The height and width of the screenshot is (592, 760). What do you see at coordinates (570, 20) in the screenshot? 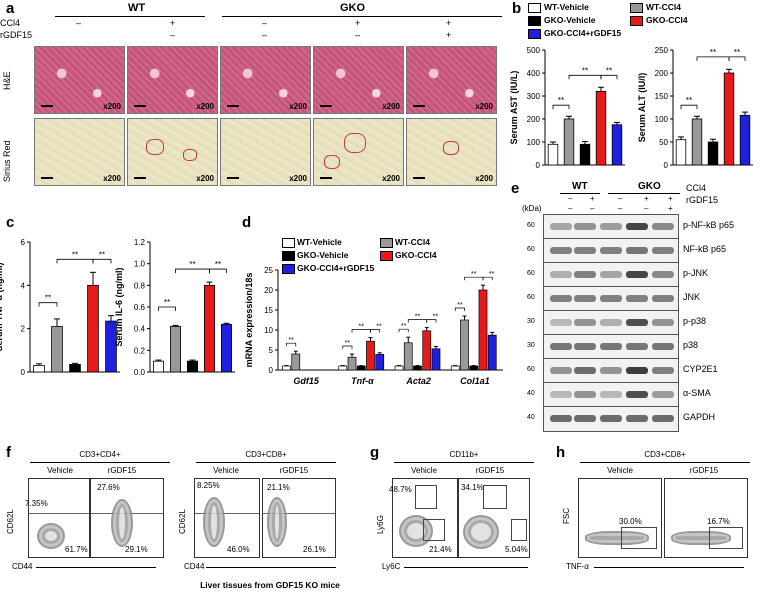
I see `legend-gko-vehicle: GKO-Vehicle` at bounding box center [570, 20].